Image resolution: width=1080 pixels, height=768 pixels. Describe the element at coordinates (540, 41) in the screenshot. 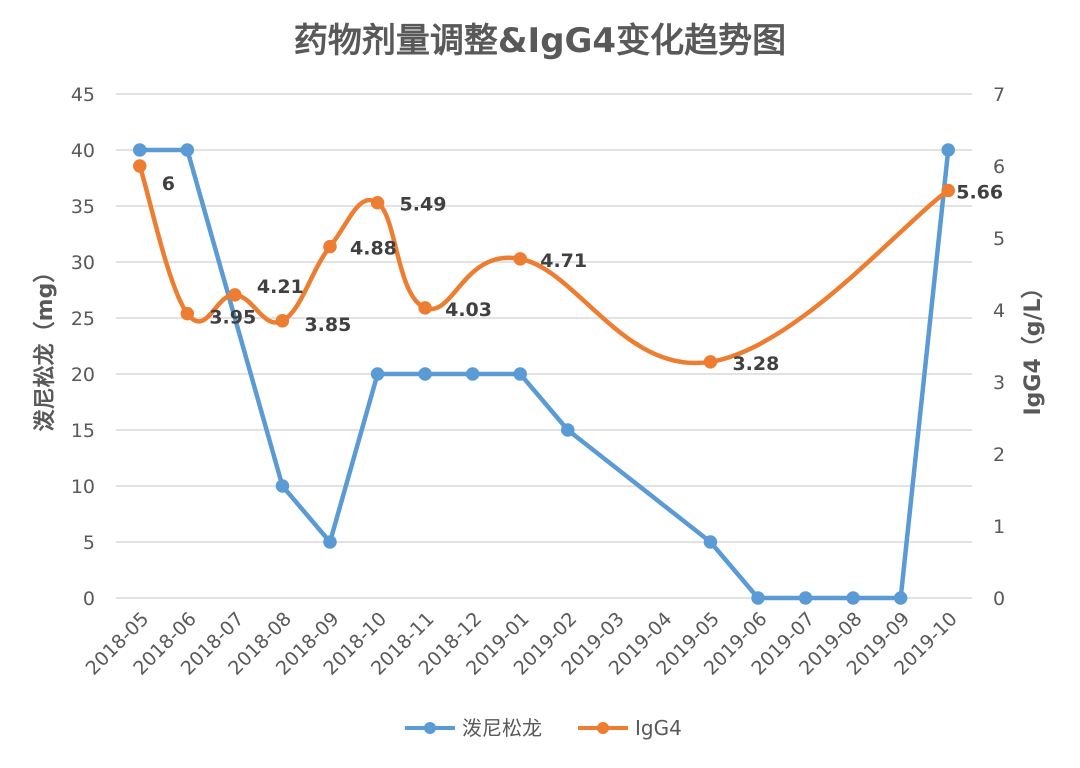

I see `chart-title: 药物剂量调整&IgG4变化趋势图` at that location.